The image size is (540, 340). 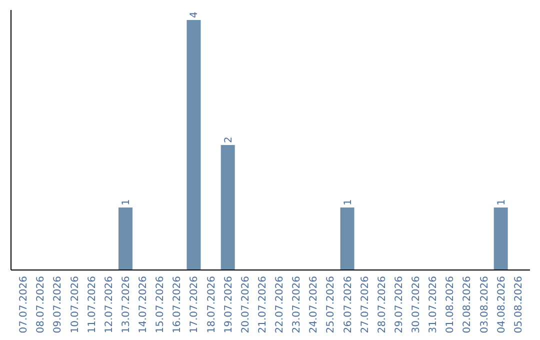 I want to click on x-tick-label: 21.07.2026, so click(x=262, y=305).